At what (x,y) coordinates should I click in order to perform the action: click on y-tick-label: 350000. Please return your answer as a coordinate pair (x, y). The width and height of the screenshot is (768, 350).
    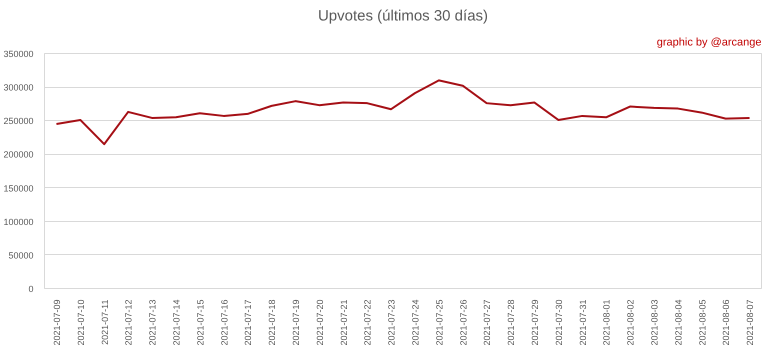
    Looking at the image, I should click on (18, 54).